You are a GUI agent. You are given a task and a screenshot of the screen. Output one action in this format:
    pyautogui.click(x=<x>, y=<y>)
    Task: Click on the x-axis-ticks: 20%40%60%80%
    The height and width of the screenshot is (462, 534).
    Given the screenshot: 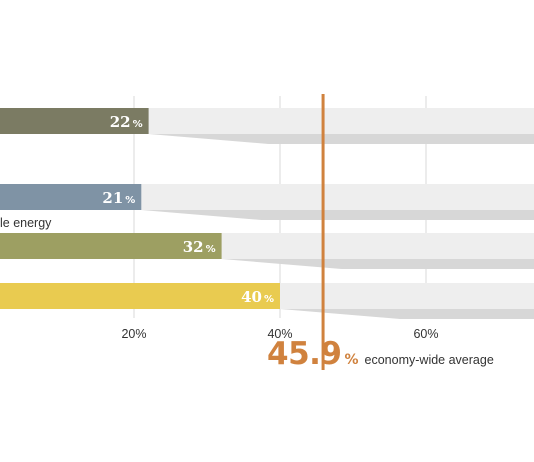 What is the action you would take?
    pyautogui.click(x=279, y=334)
    